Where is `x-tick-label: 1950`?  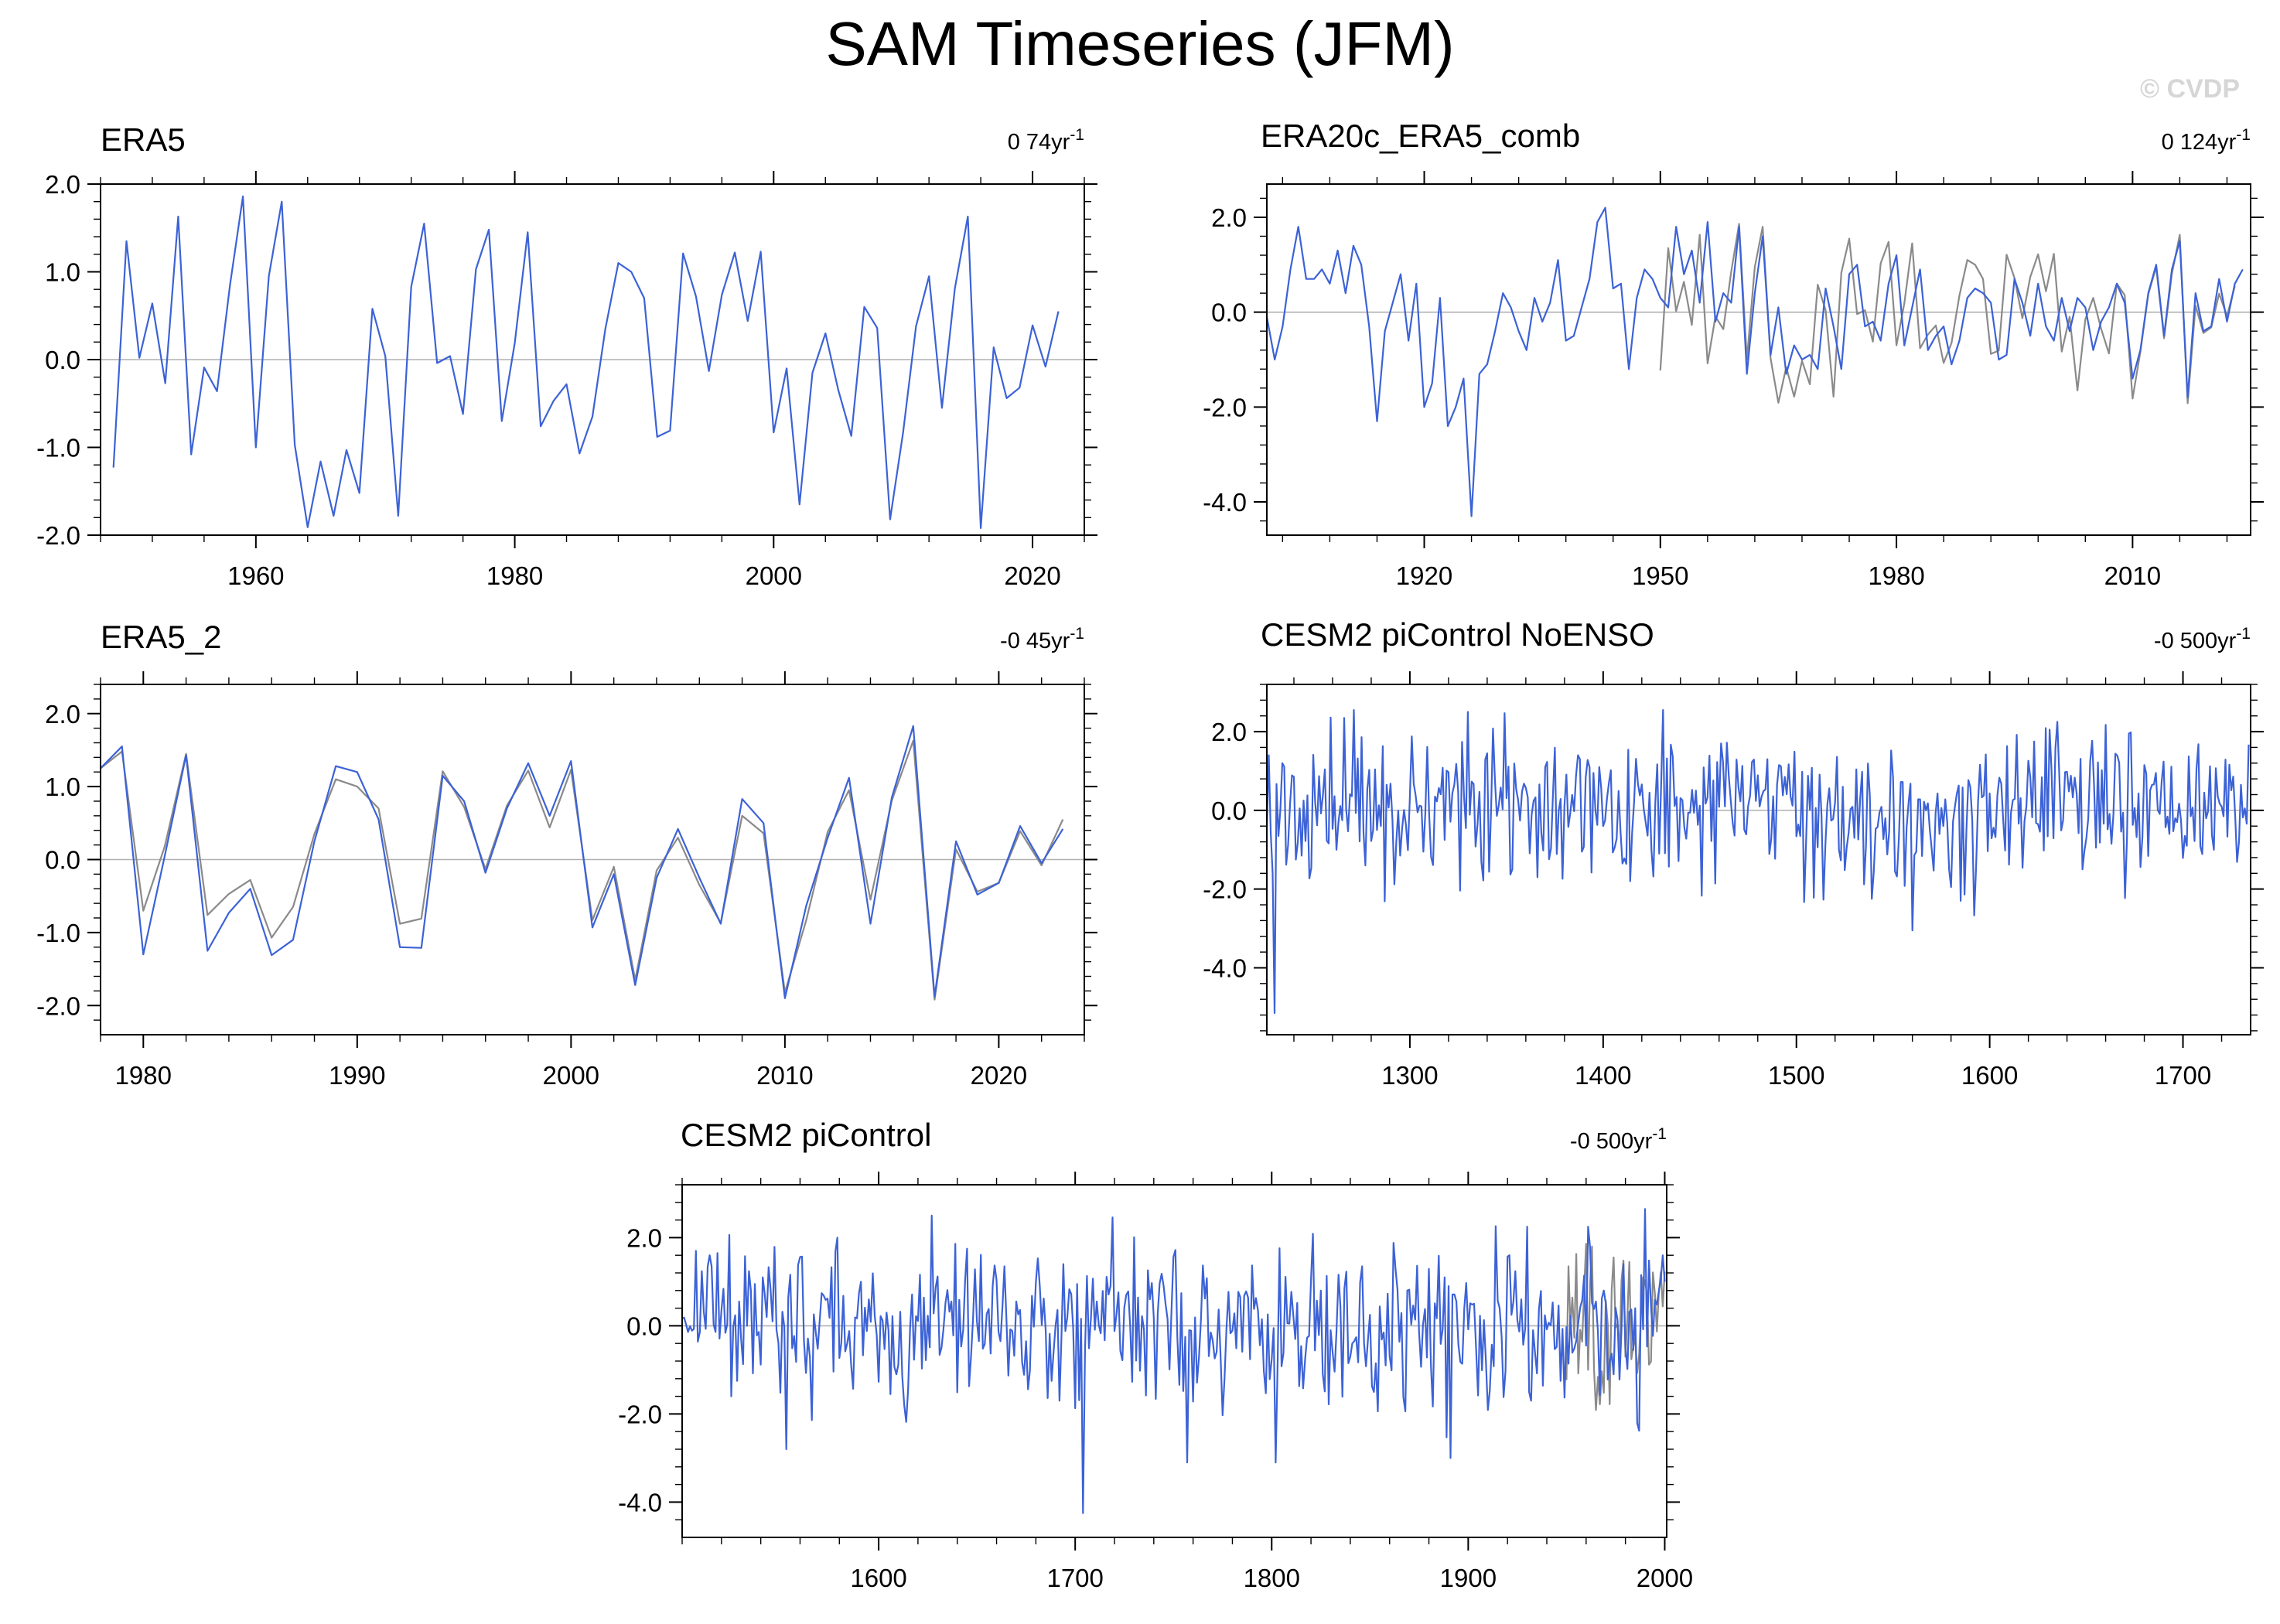 x-tick-label: 1950 is located at coordinates (1660, 575).